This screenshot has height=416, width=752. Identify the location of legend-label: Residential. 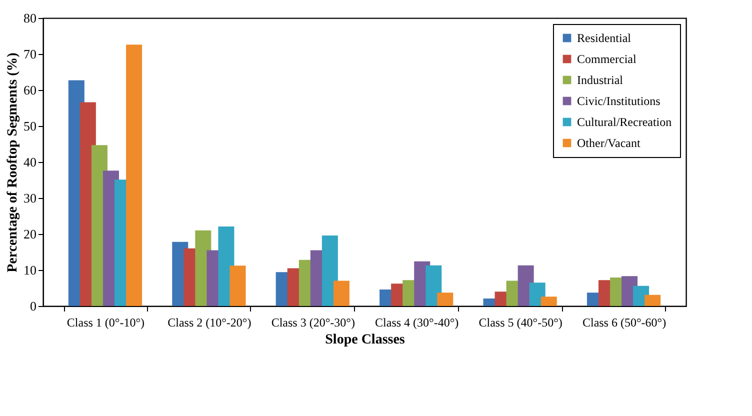
(604, 38).